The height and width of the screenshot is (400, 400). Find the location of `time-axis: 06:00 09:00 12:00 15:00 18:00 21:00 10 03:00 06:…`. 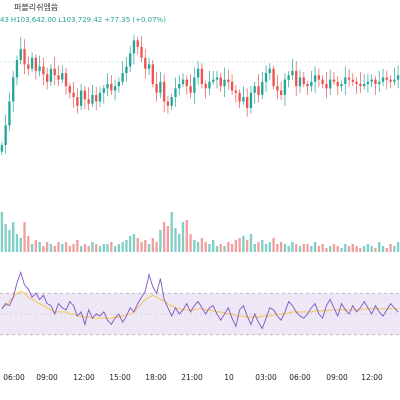

time-axis: 06:00 09:00 12:00 15:00 18:00 21:00 10 03:00 06:… is located at coordinates (200, 378).